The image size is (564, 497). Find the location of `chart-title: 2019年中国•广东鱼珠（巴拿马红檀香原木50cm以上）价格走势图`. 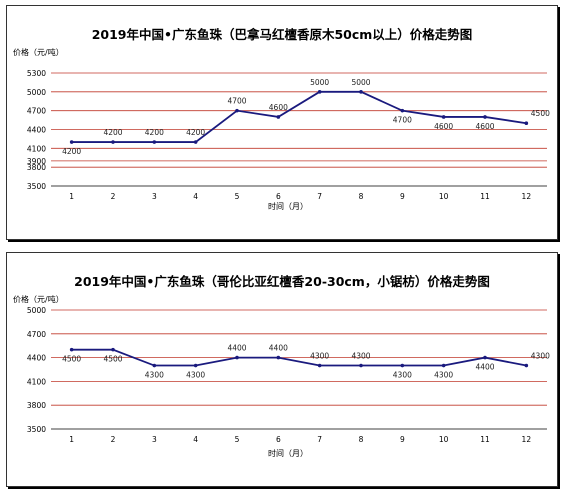

chart-title: 2019年中国•广东鱼珠（巴拿马红檀香原木50cm以上）价格走势图 is located at coordinates (282, 34).